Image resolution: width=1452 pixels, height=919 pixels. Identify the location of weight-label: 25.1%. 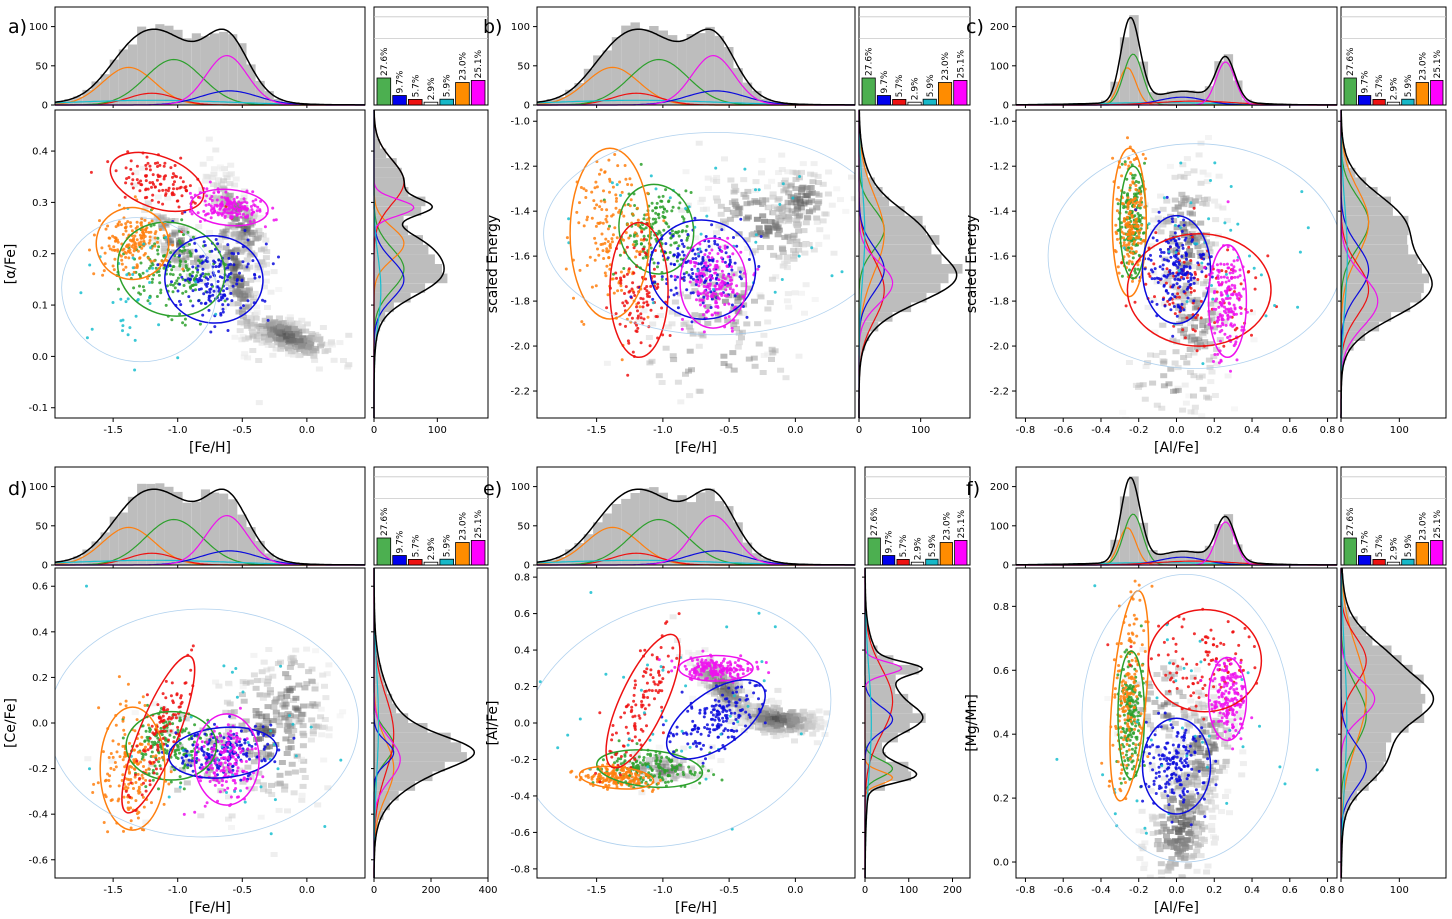
(479, 63).